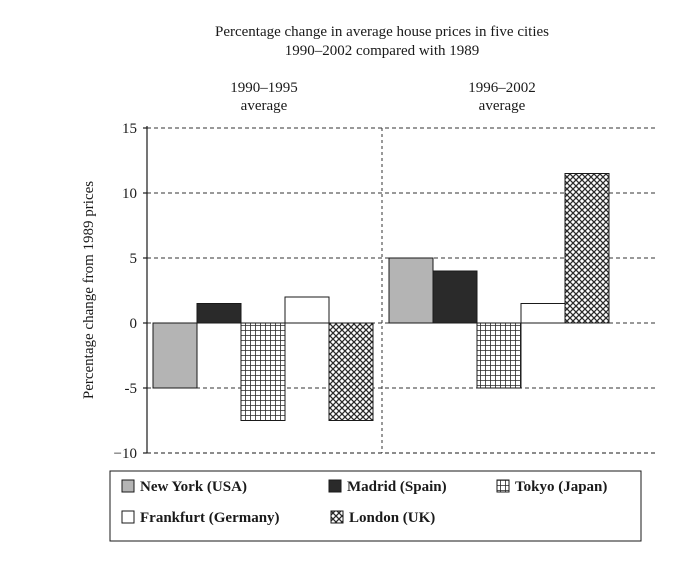 This screenshot has height=562, width=691. Describe the element at coordinates (264, 106) in the screenshot. I see `group-label-1-line-2: average` at that location.